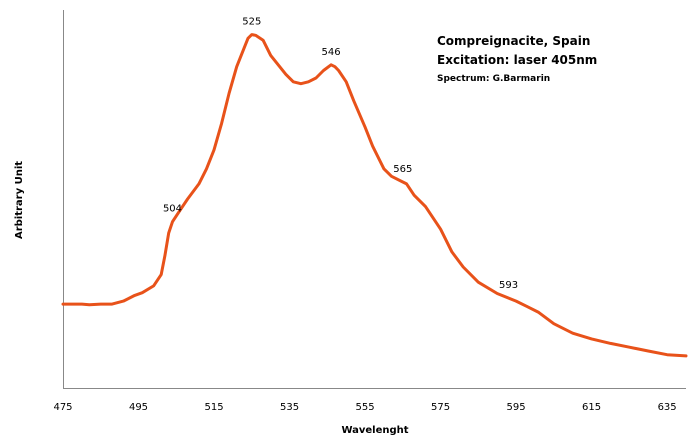  What do you see at coordinates (331, 52) in the screenshot?
I see `peak-label: 546` at bounding box center [331, 52].